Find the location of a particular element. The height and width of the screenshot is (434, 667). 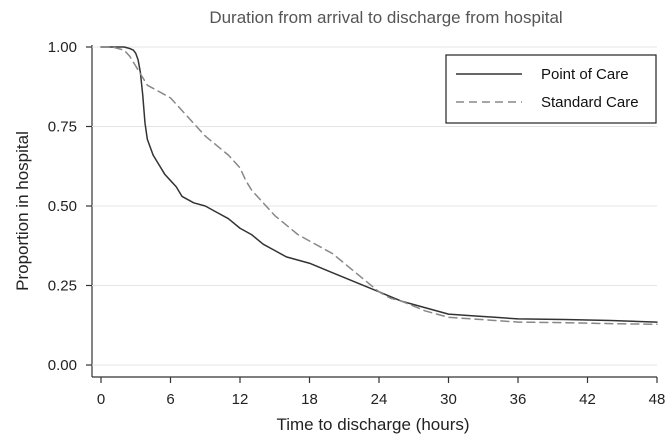

x-tick-label-5: 30 is located at coordinates (448, 399).